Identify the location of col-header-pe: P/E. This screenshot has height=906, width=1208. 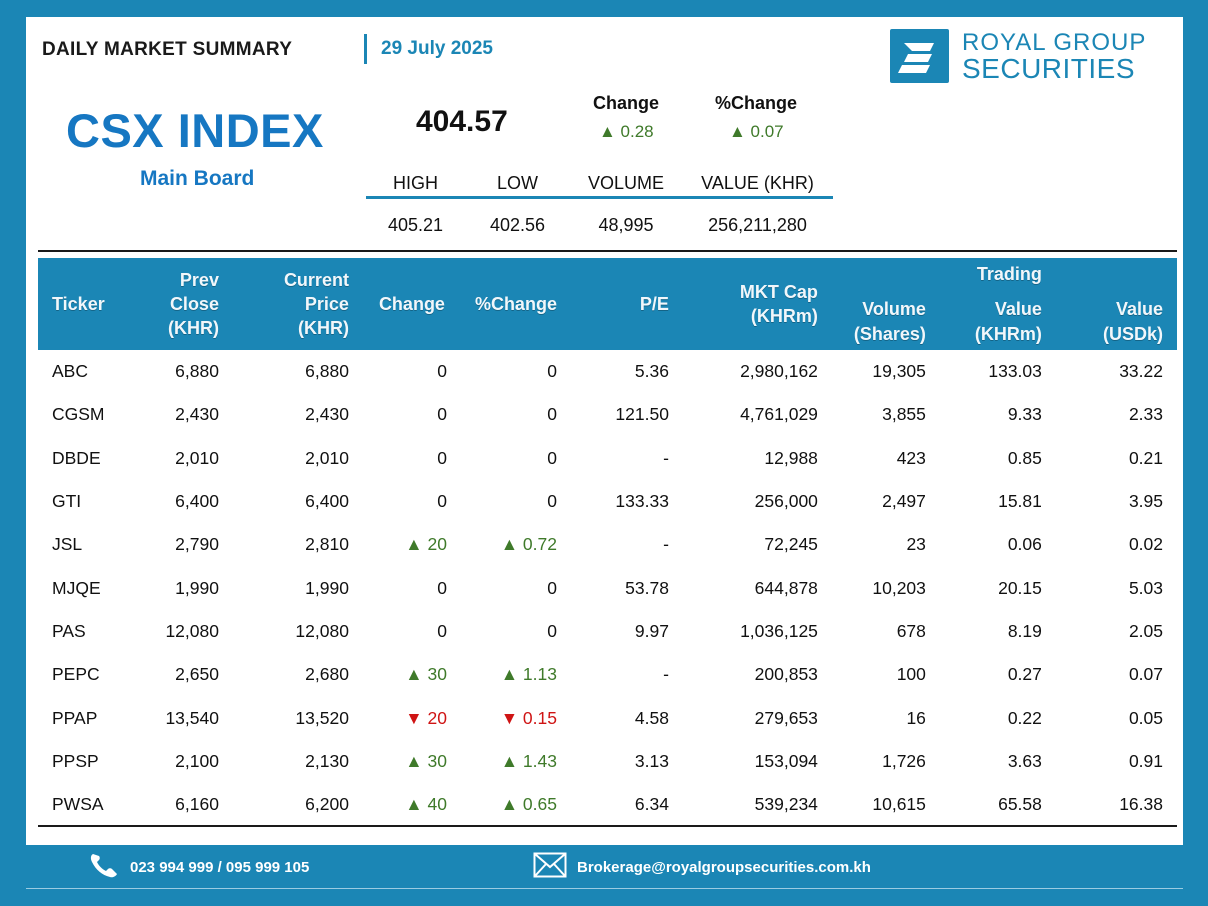
(626, 304).